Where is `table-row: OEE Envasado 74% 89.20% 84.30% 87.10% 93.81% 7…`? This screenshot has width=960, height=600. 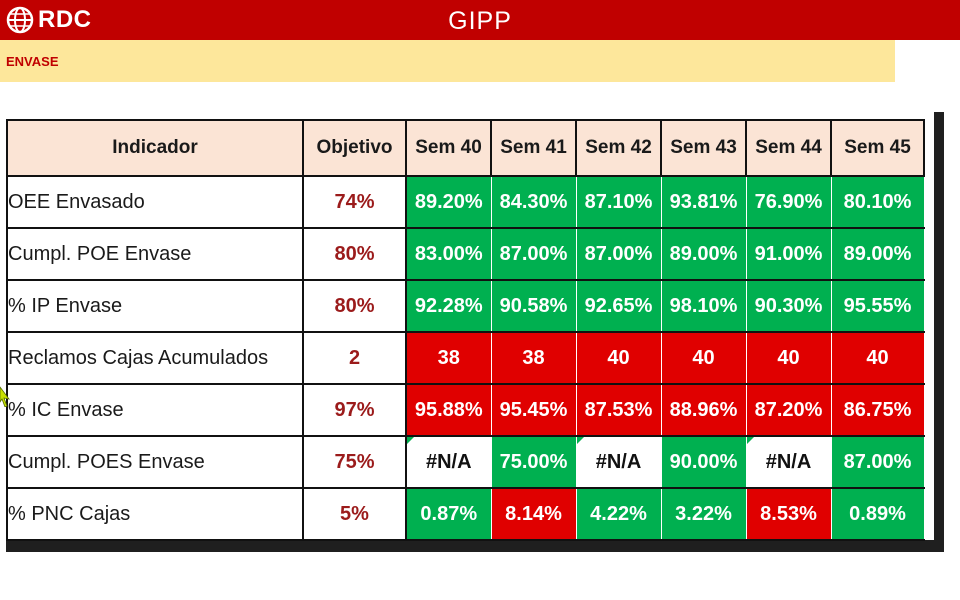 table-row: OEE Envasado 74% 89.20% 84.30% 87.10% 93.81% 7… is located at coordinates (465, 202).